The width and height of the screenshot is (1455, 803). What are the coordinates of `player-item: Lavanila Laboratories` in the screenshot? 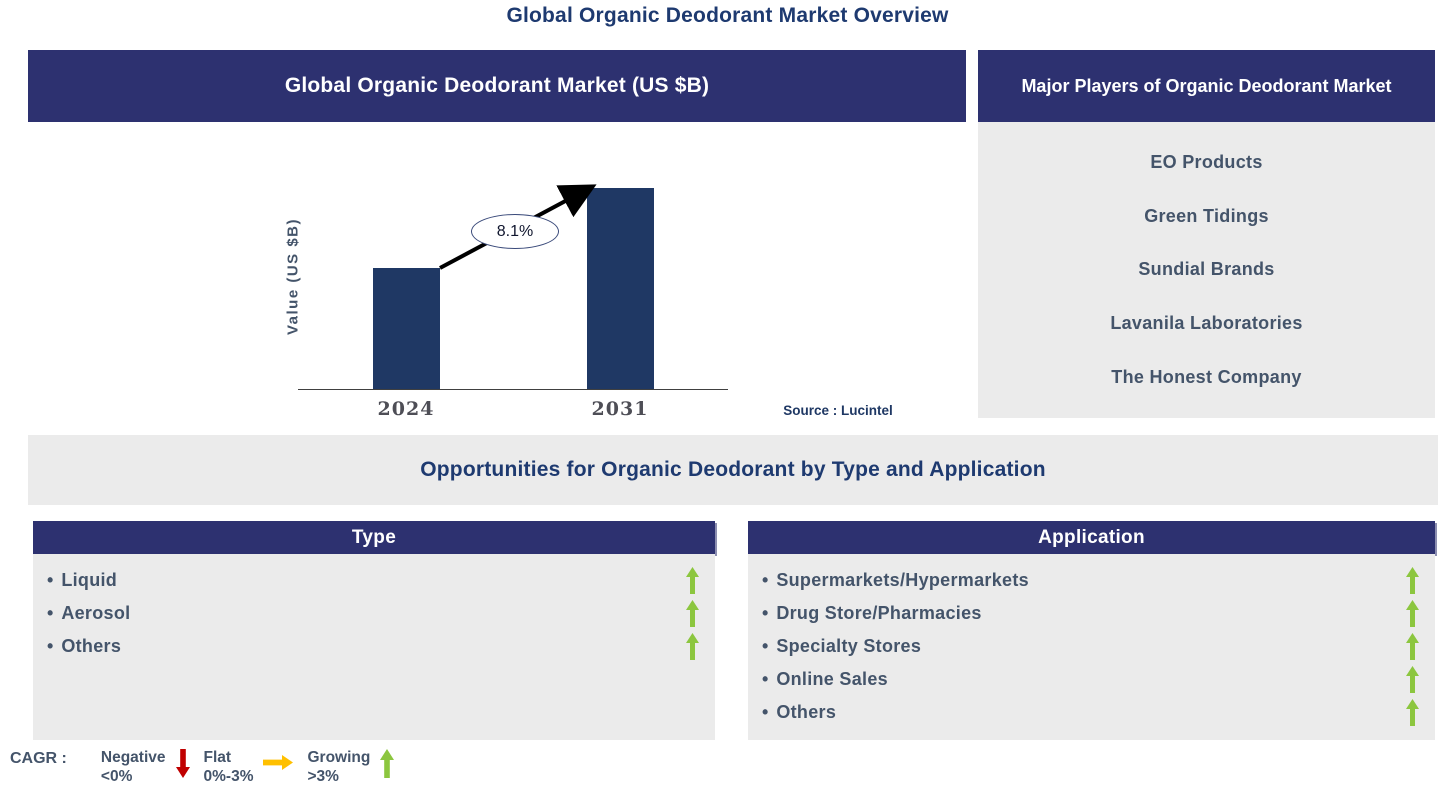 It's located at (1206, 323).